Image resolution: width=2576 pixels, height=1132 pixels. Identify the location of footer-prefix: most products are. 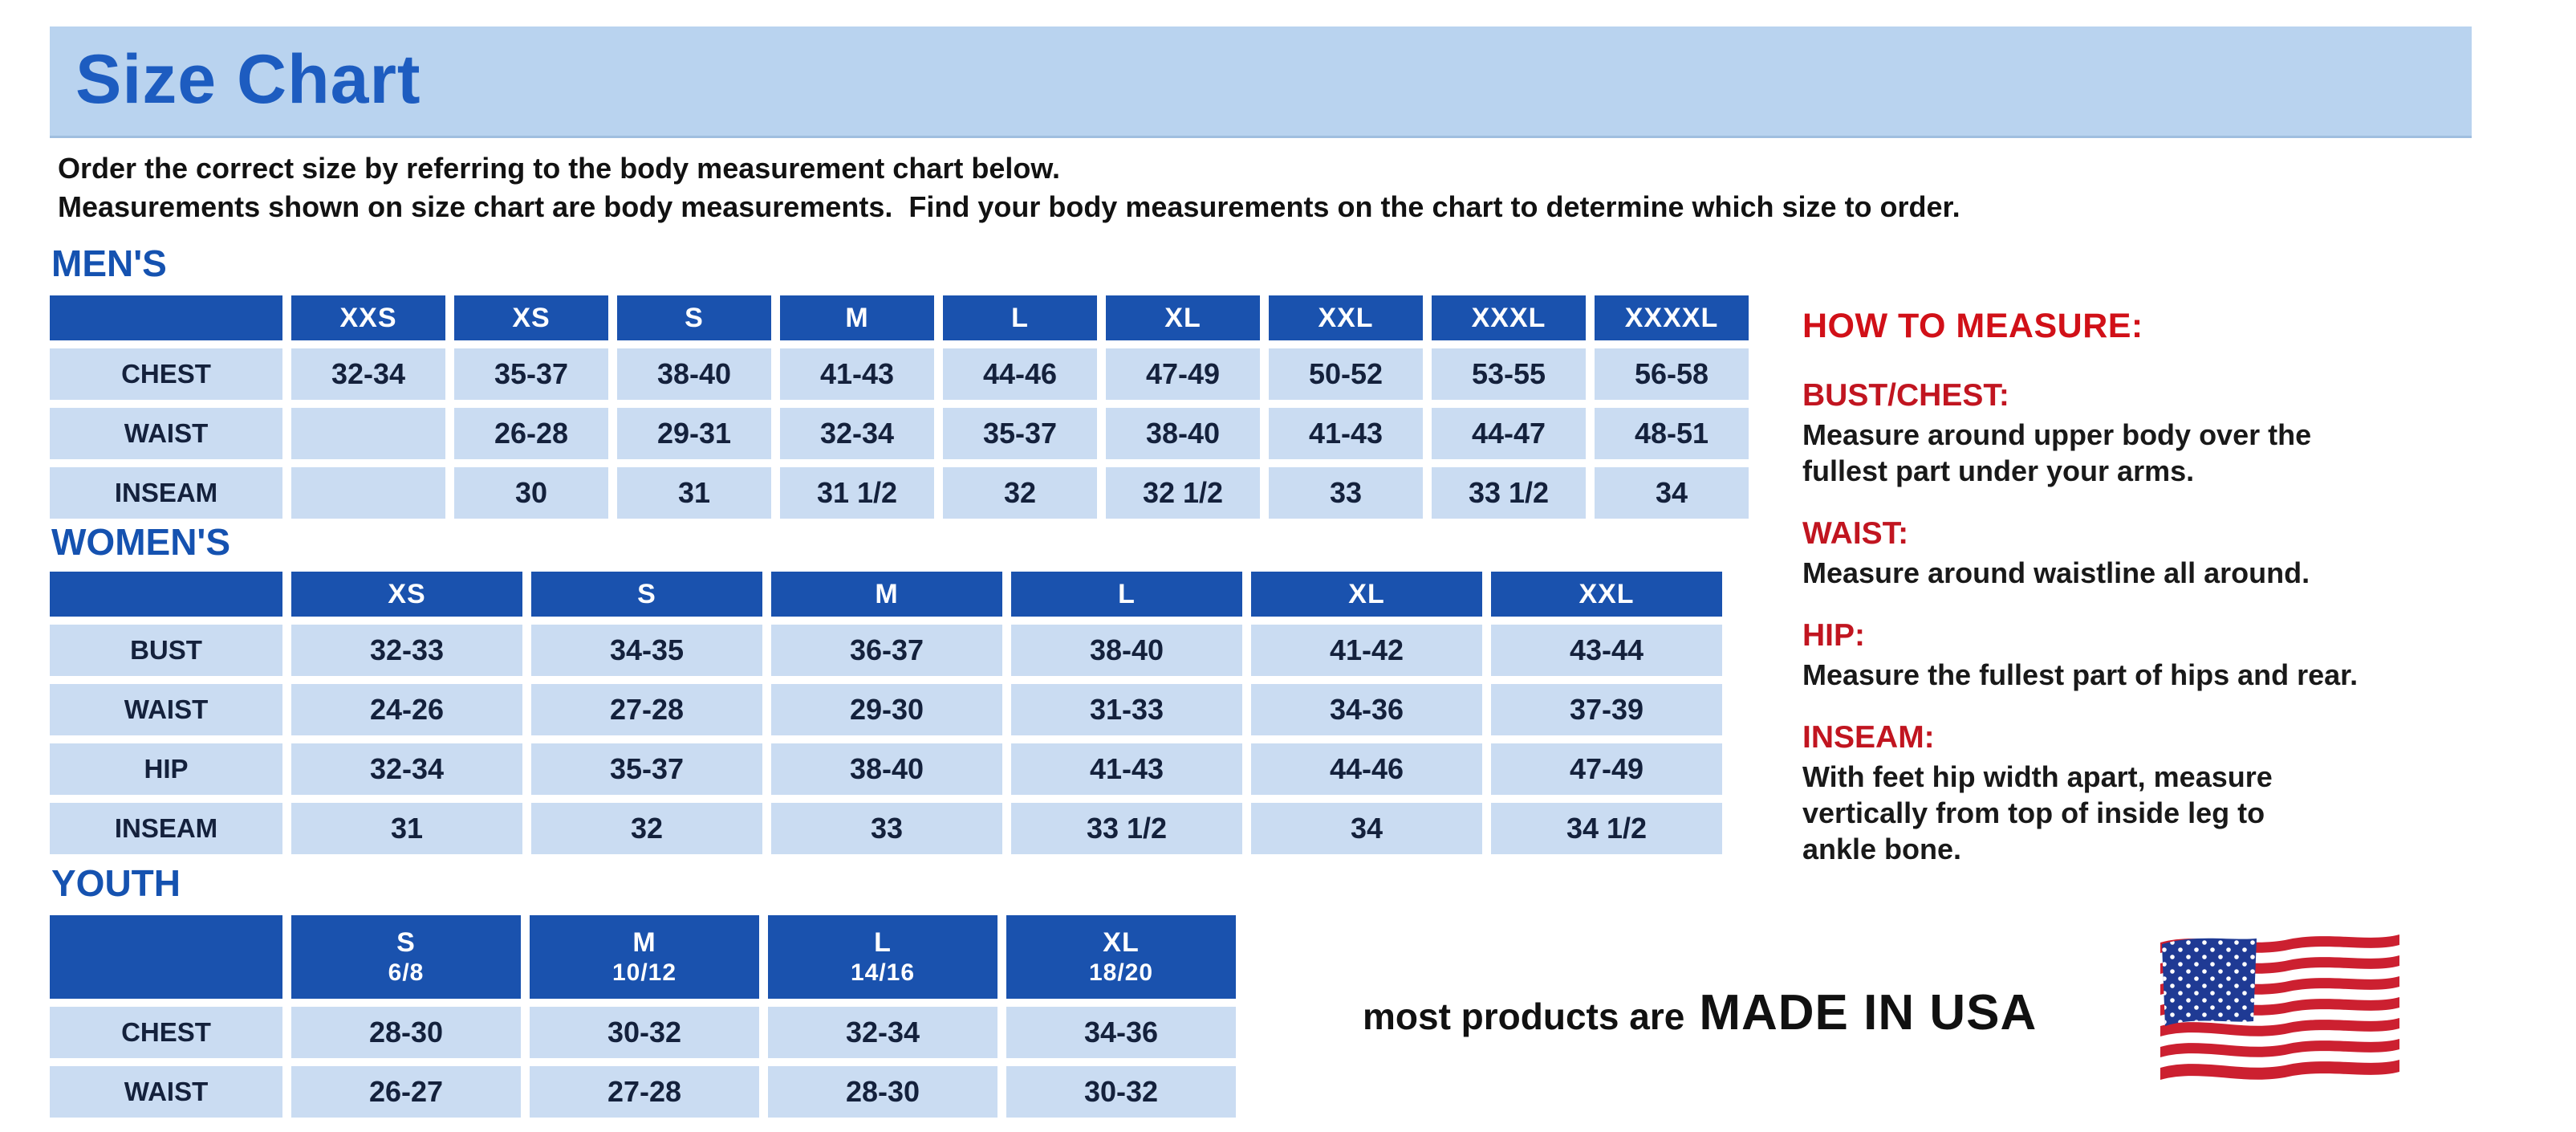
(1524, 1017).